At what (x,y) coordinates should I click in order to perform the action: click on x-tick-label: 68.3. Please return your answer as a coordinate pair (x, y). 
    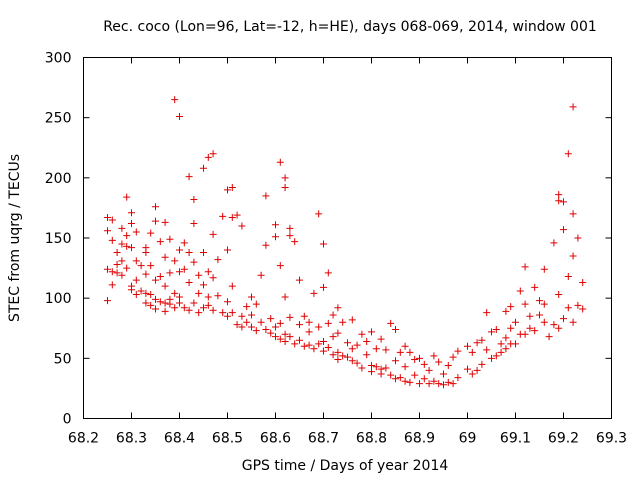
    Looking at the image, I should click on (131, 439).